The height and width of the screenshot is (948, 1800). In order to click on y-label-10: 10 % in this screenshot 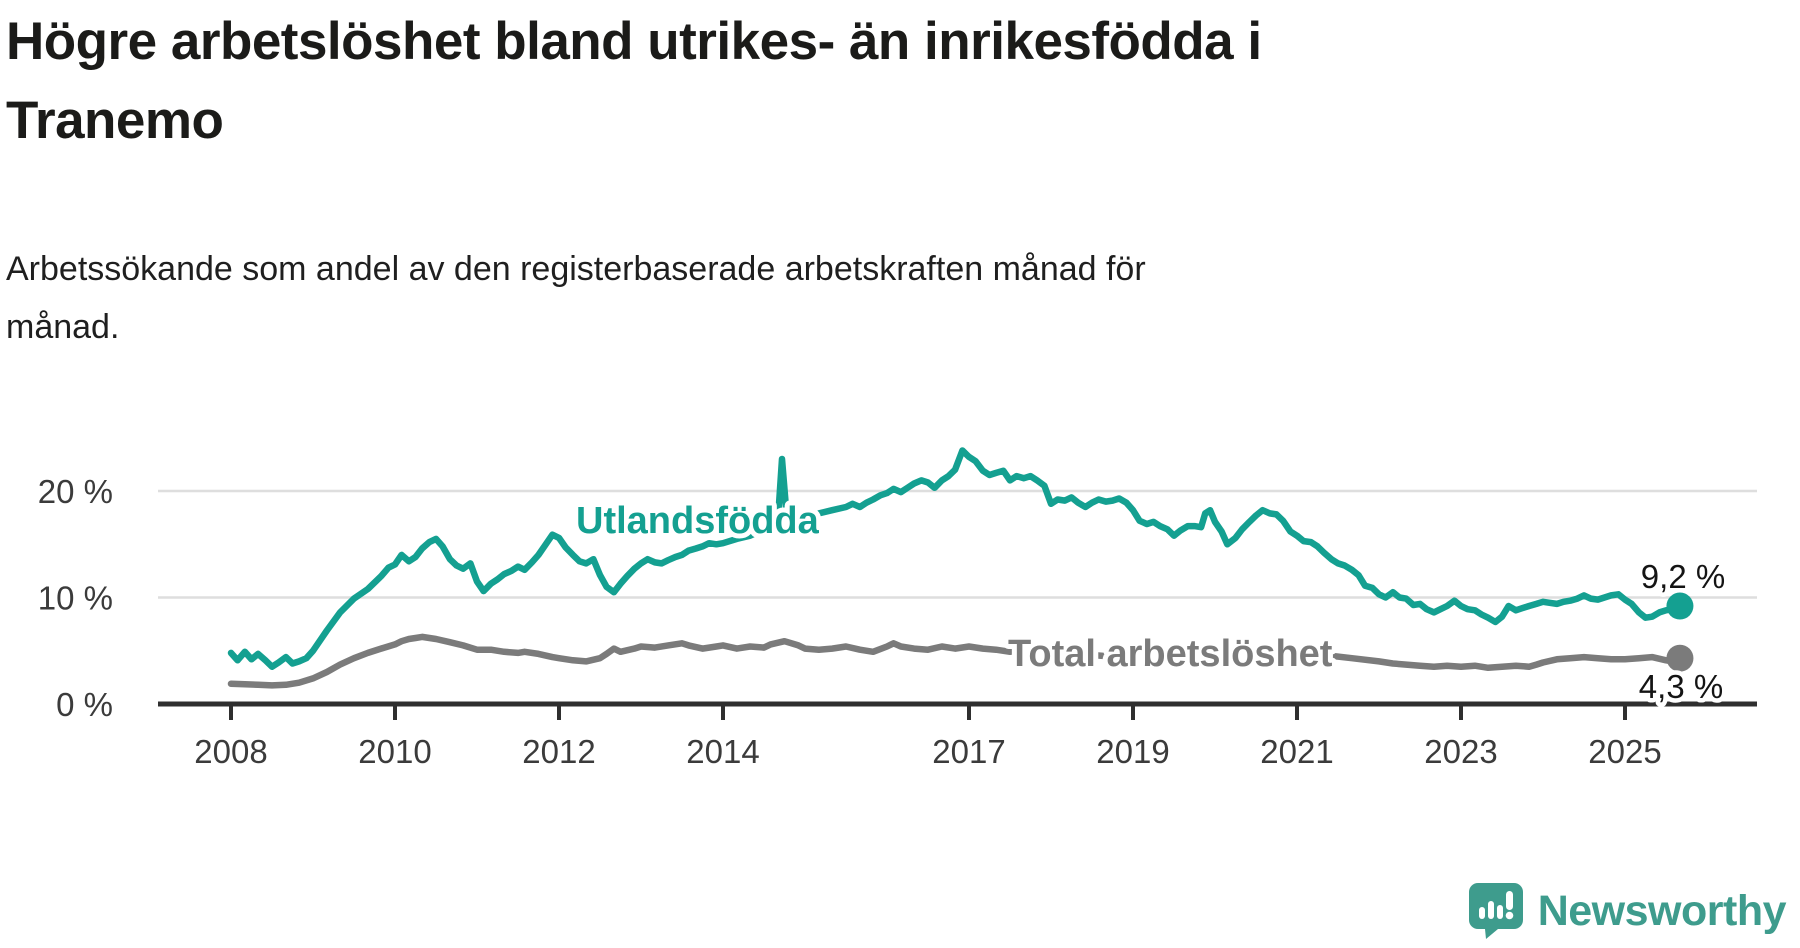, I will do `click(75, 598)`.